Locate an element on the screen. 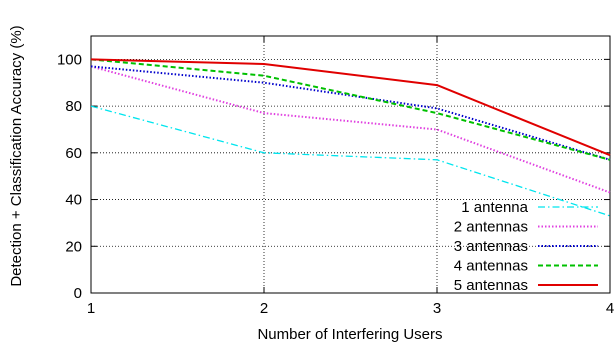  y-tick-label: 100 is located at coordinates (69, 59).